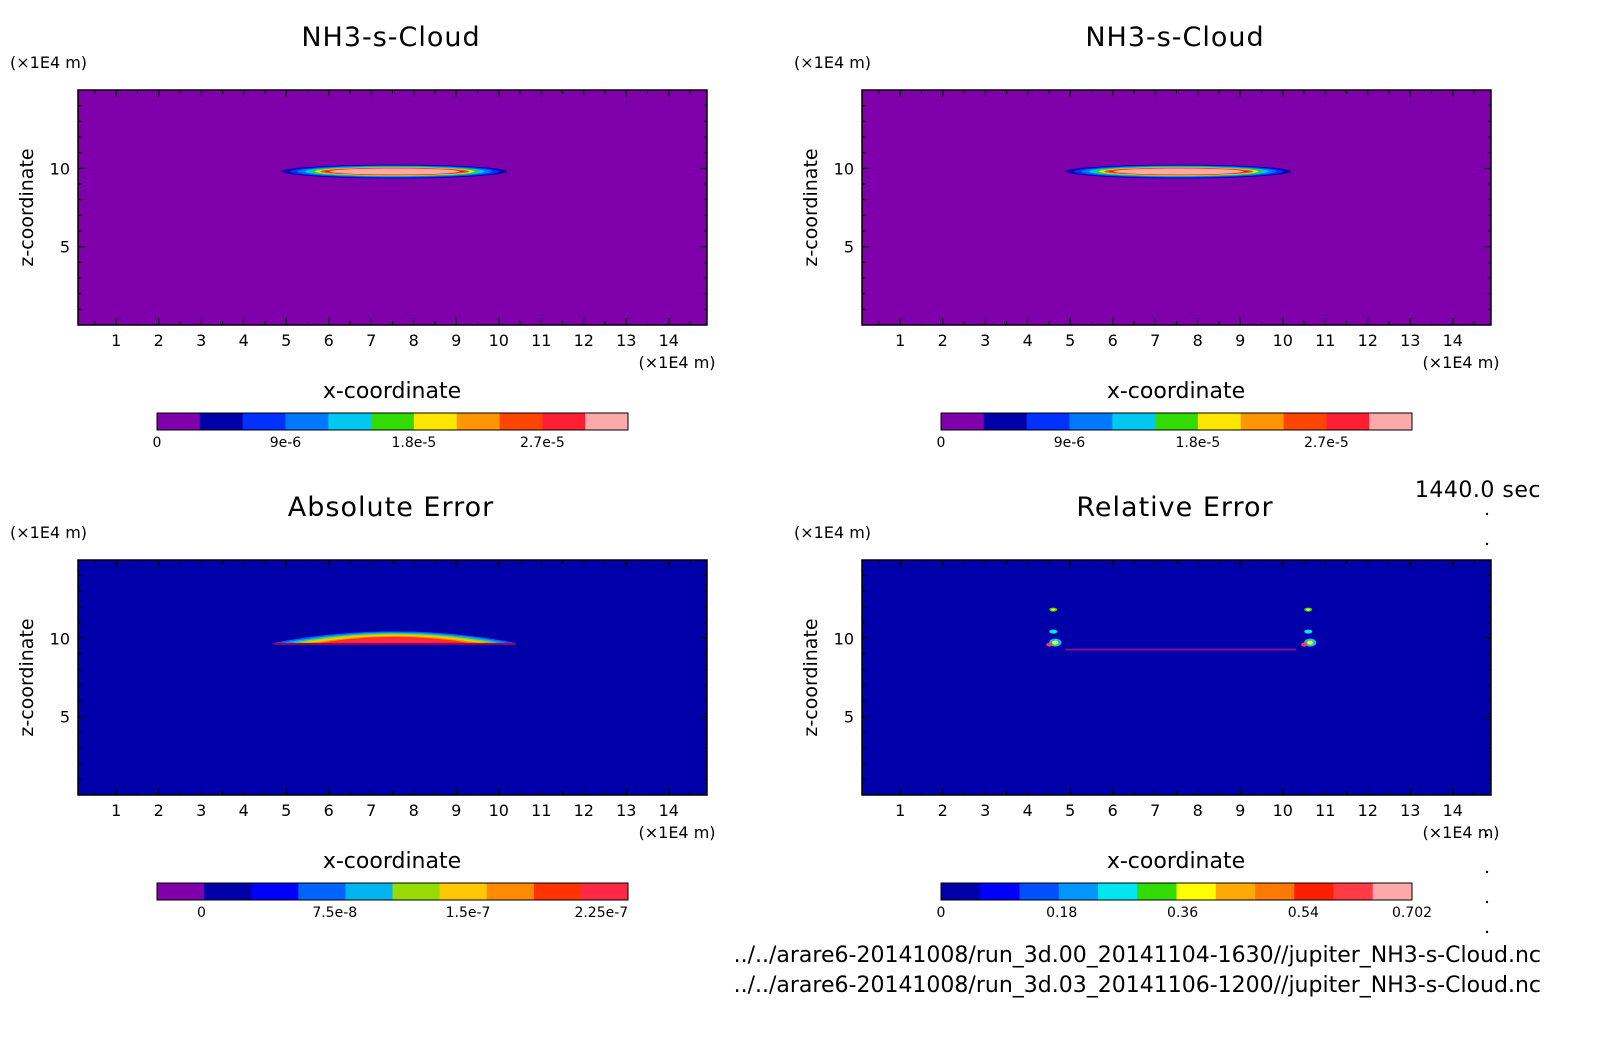  What do you see at coordinates (1410, 340) in the screenshot?
I see `x-tick-label: 13` at bounding box center [1410, 340].